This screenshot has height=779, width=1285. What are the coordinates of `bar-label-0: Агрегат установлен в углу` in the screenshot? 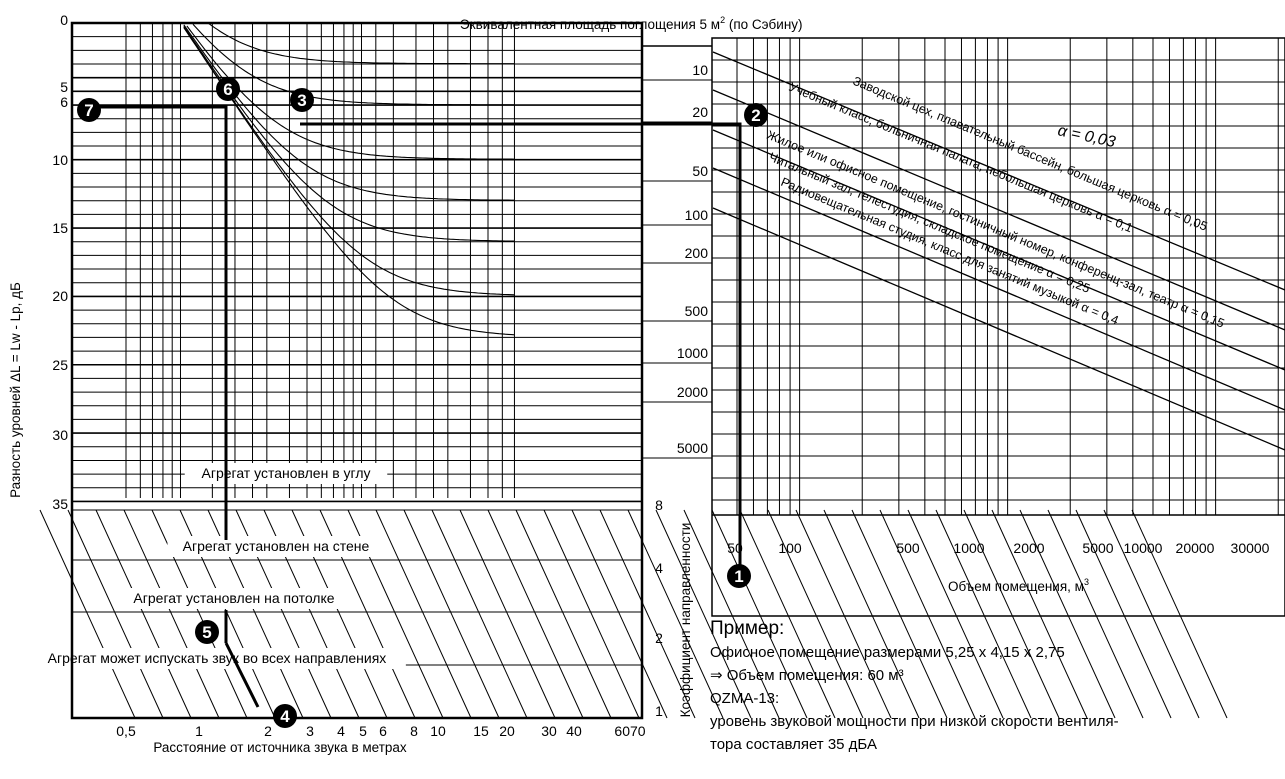 It's located at (286, 473).